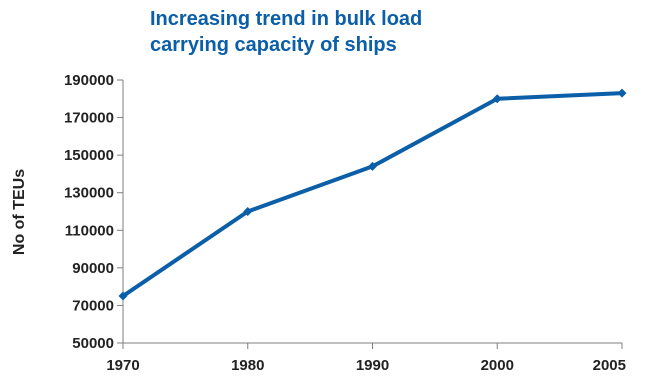 The width and height of the screenshot is (648, 382). What do you see at coordinates (497, 365) in the screenshot?
I see `x-tick-label: 2000` at bounding box center [497, 365].